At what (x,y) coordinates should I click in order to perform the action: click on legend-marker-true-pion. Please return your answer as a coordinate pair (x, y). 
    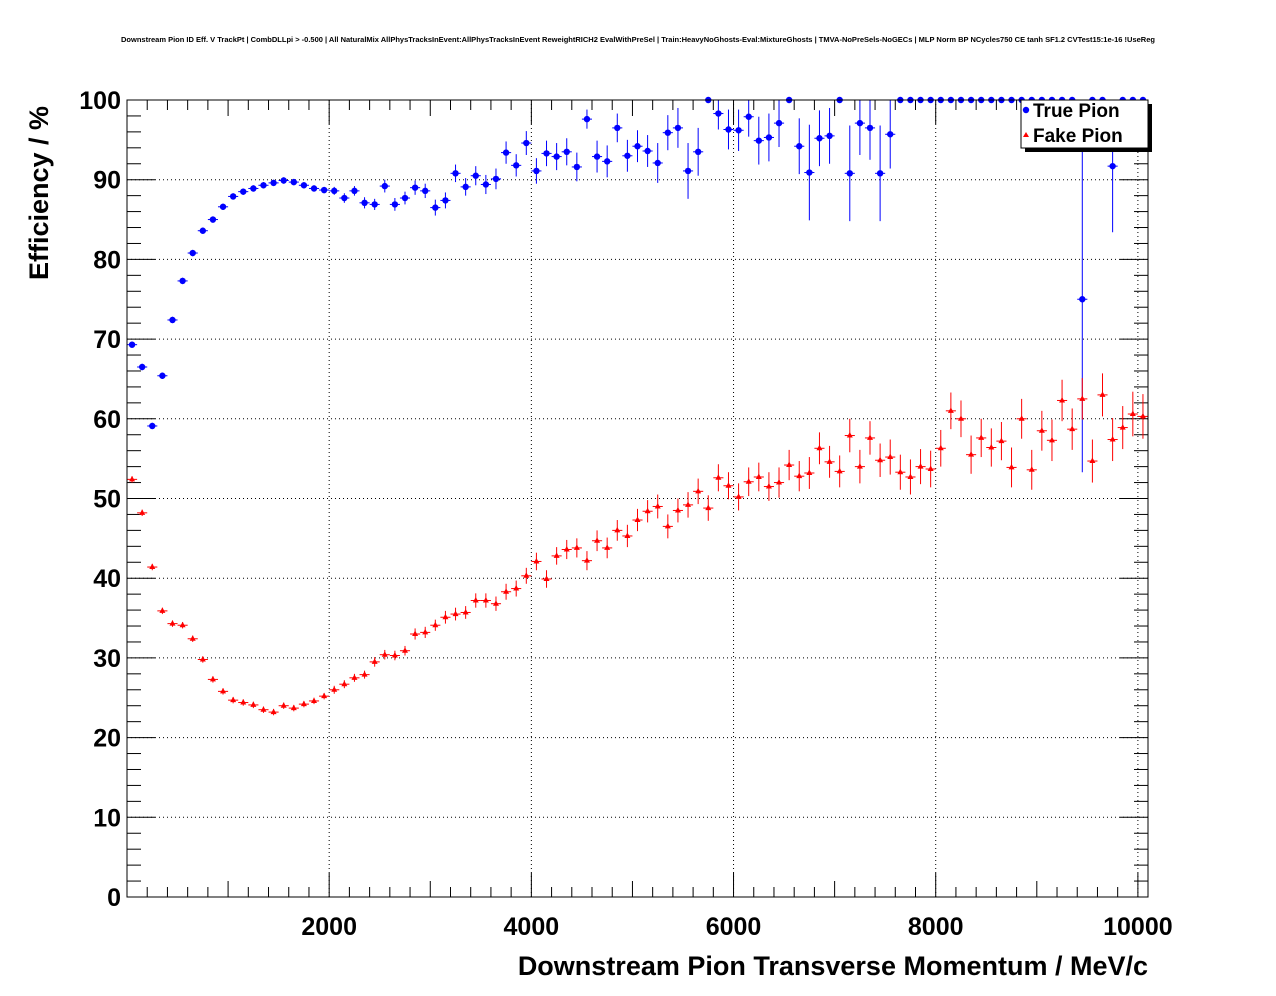
    Looking at the image, I should click on (1026, 110).